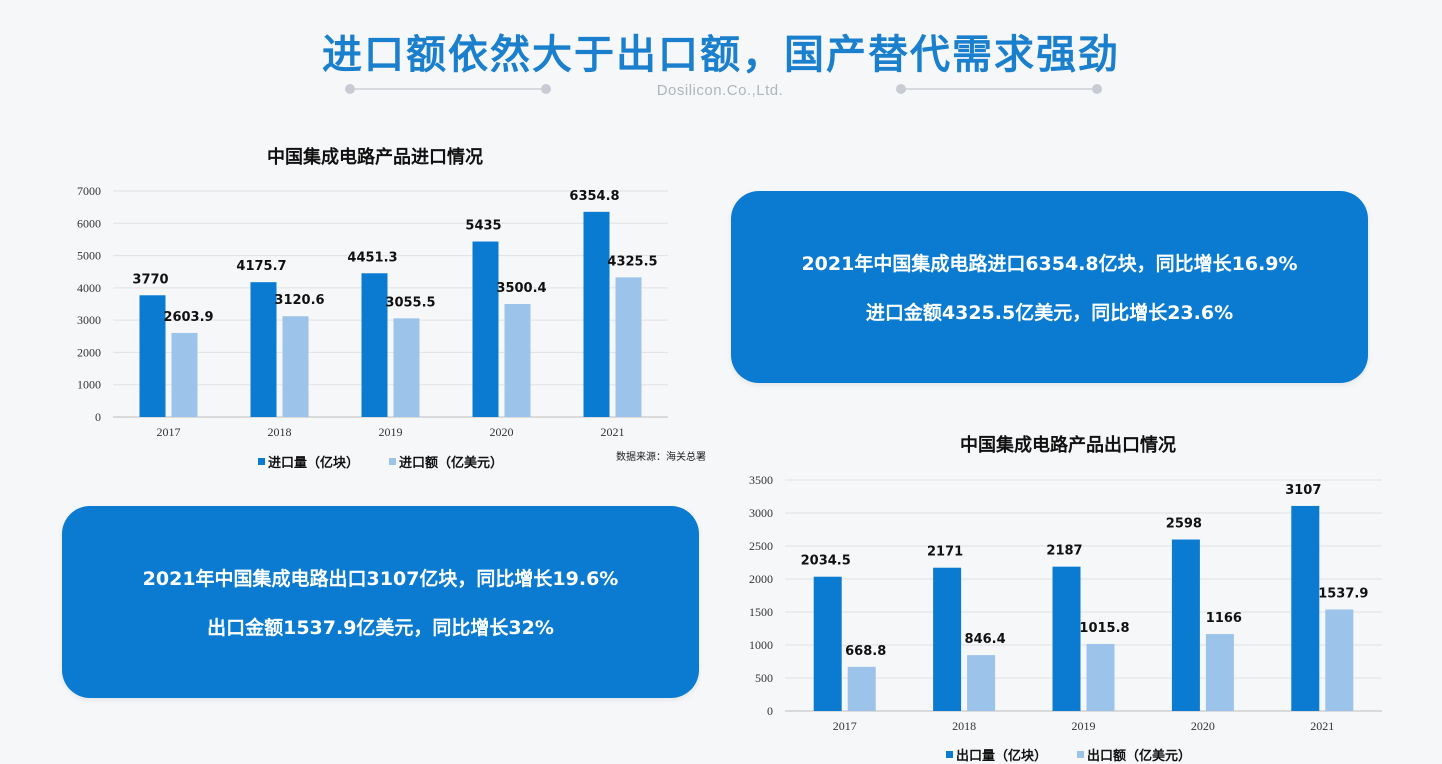 The height and width of the screenshot is (764, 1442). What do you see at coordinates (483, 226) in the screenshot?
I see `data-label: 5435` at bounding box center [483, 226].